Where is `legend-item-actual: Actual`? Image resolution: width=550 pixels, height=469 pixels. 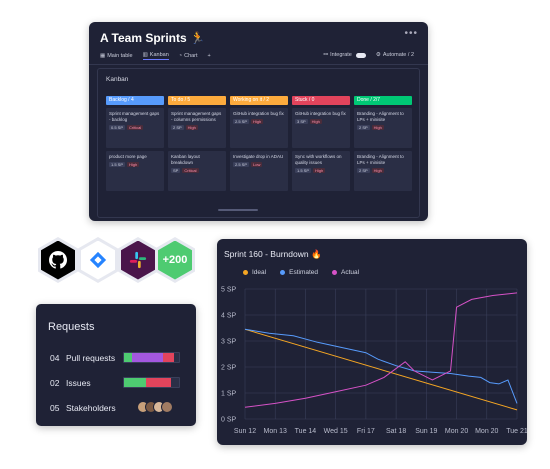 legend-item-actual: Actual is located at coordinates (345, 272).